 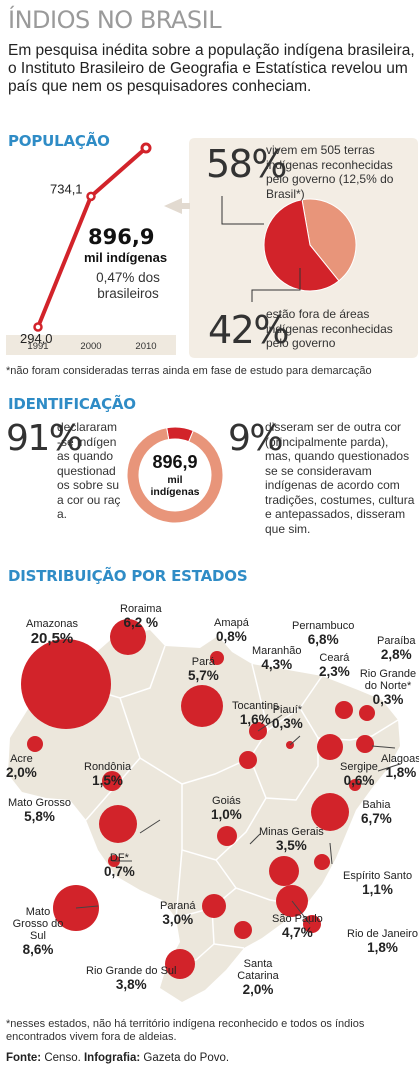 I want to click on credit-text: Gazeta do Povo., so click(x=186, y=1058).